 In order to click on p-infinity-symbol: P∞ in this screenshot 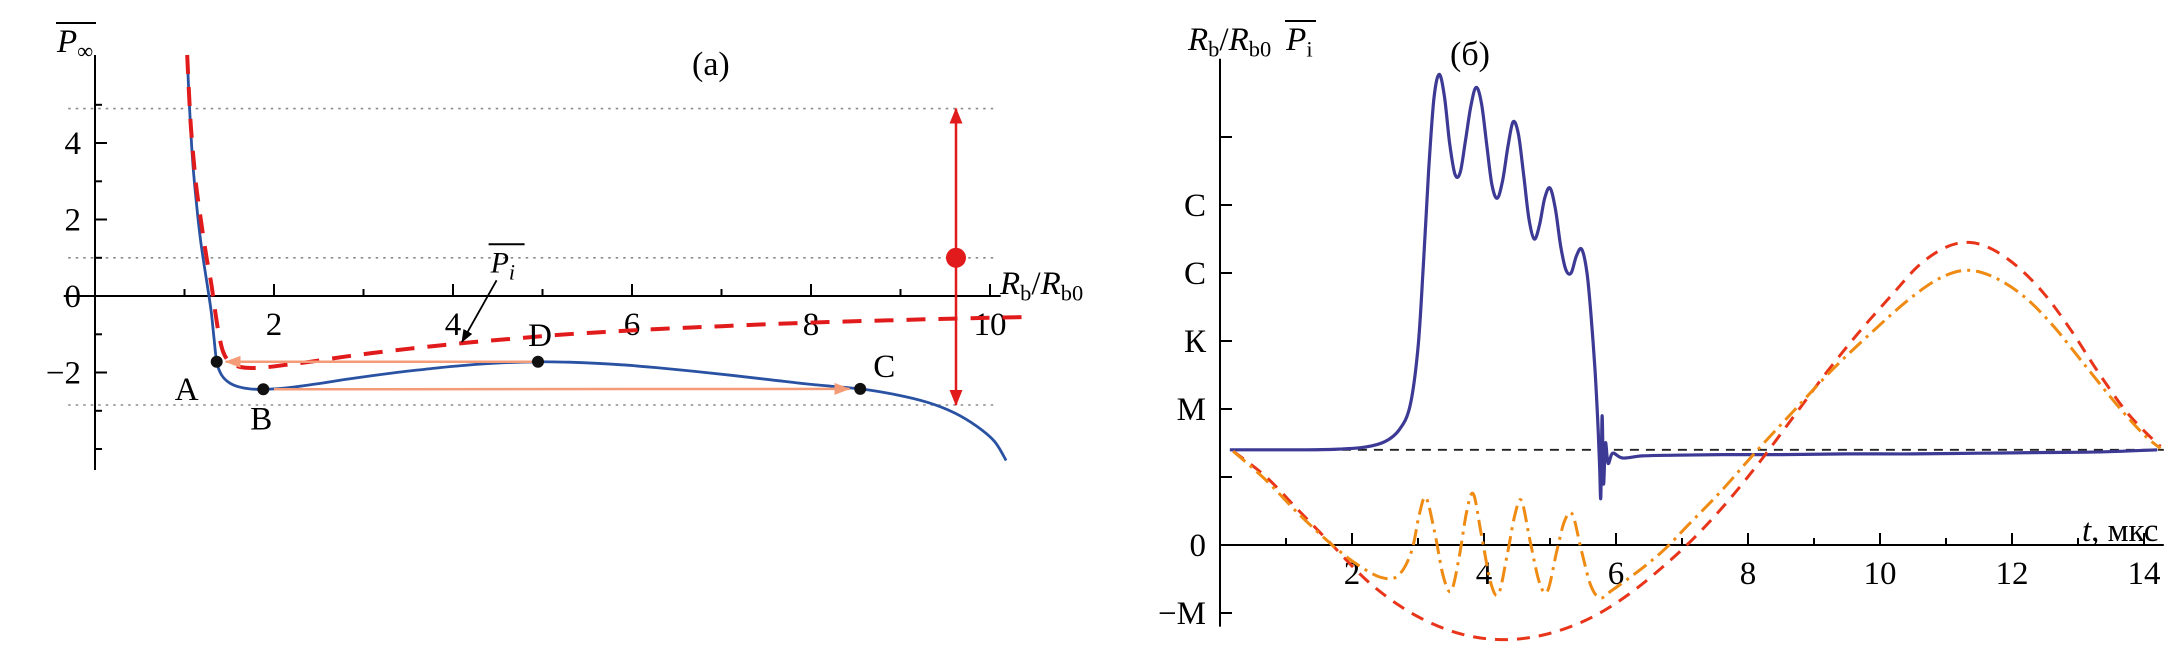, I will do `click(76, 43)`.